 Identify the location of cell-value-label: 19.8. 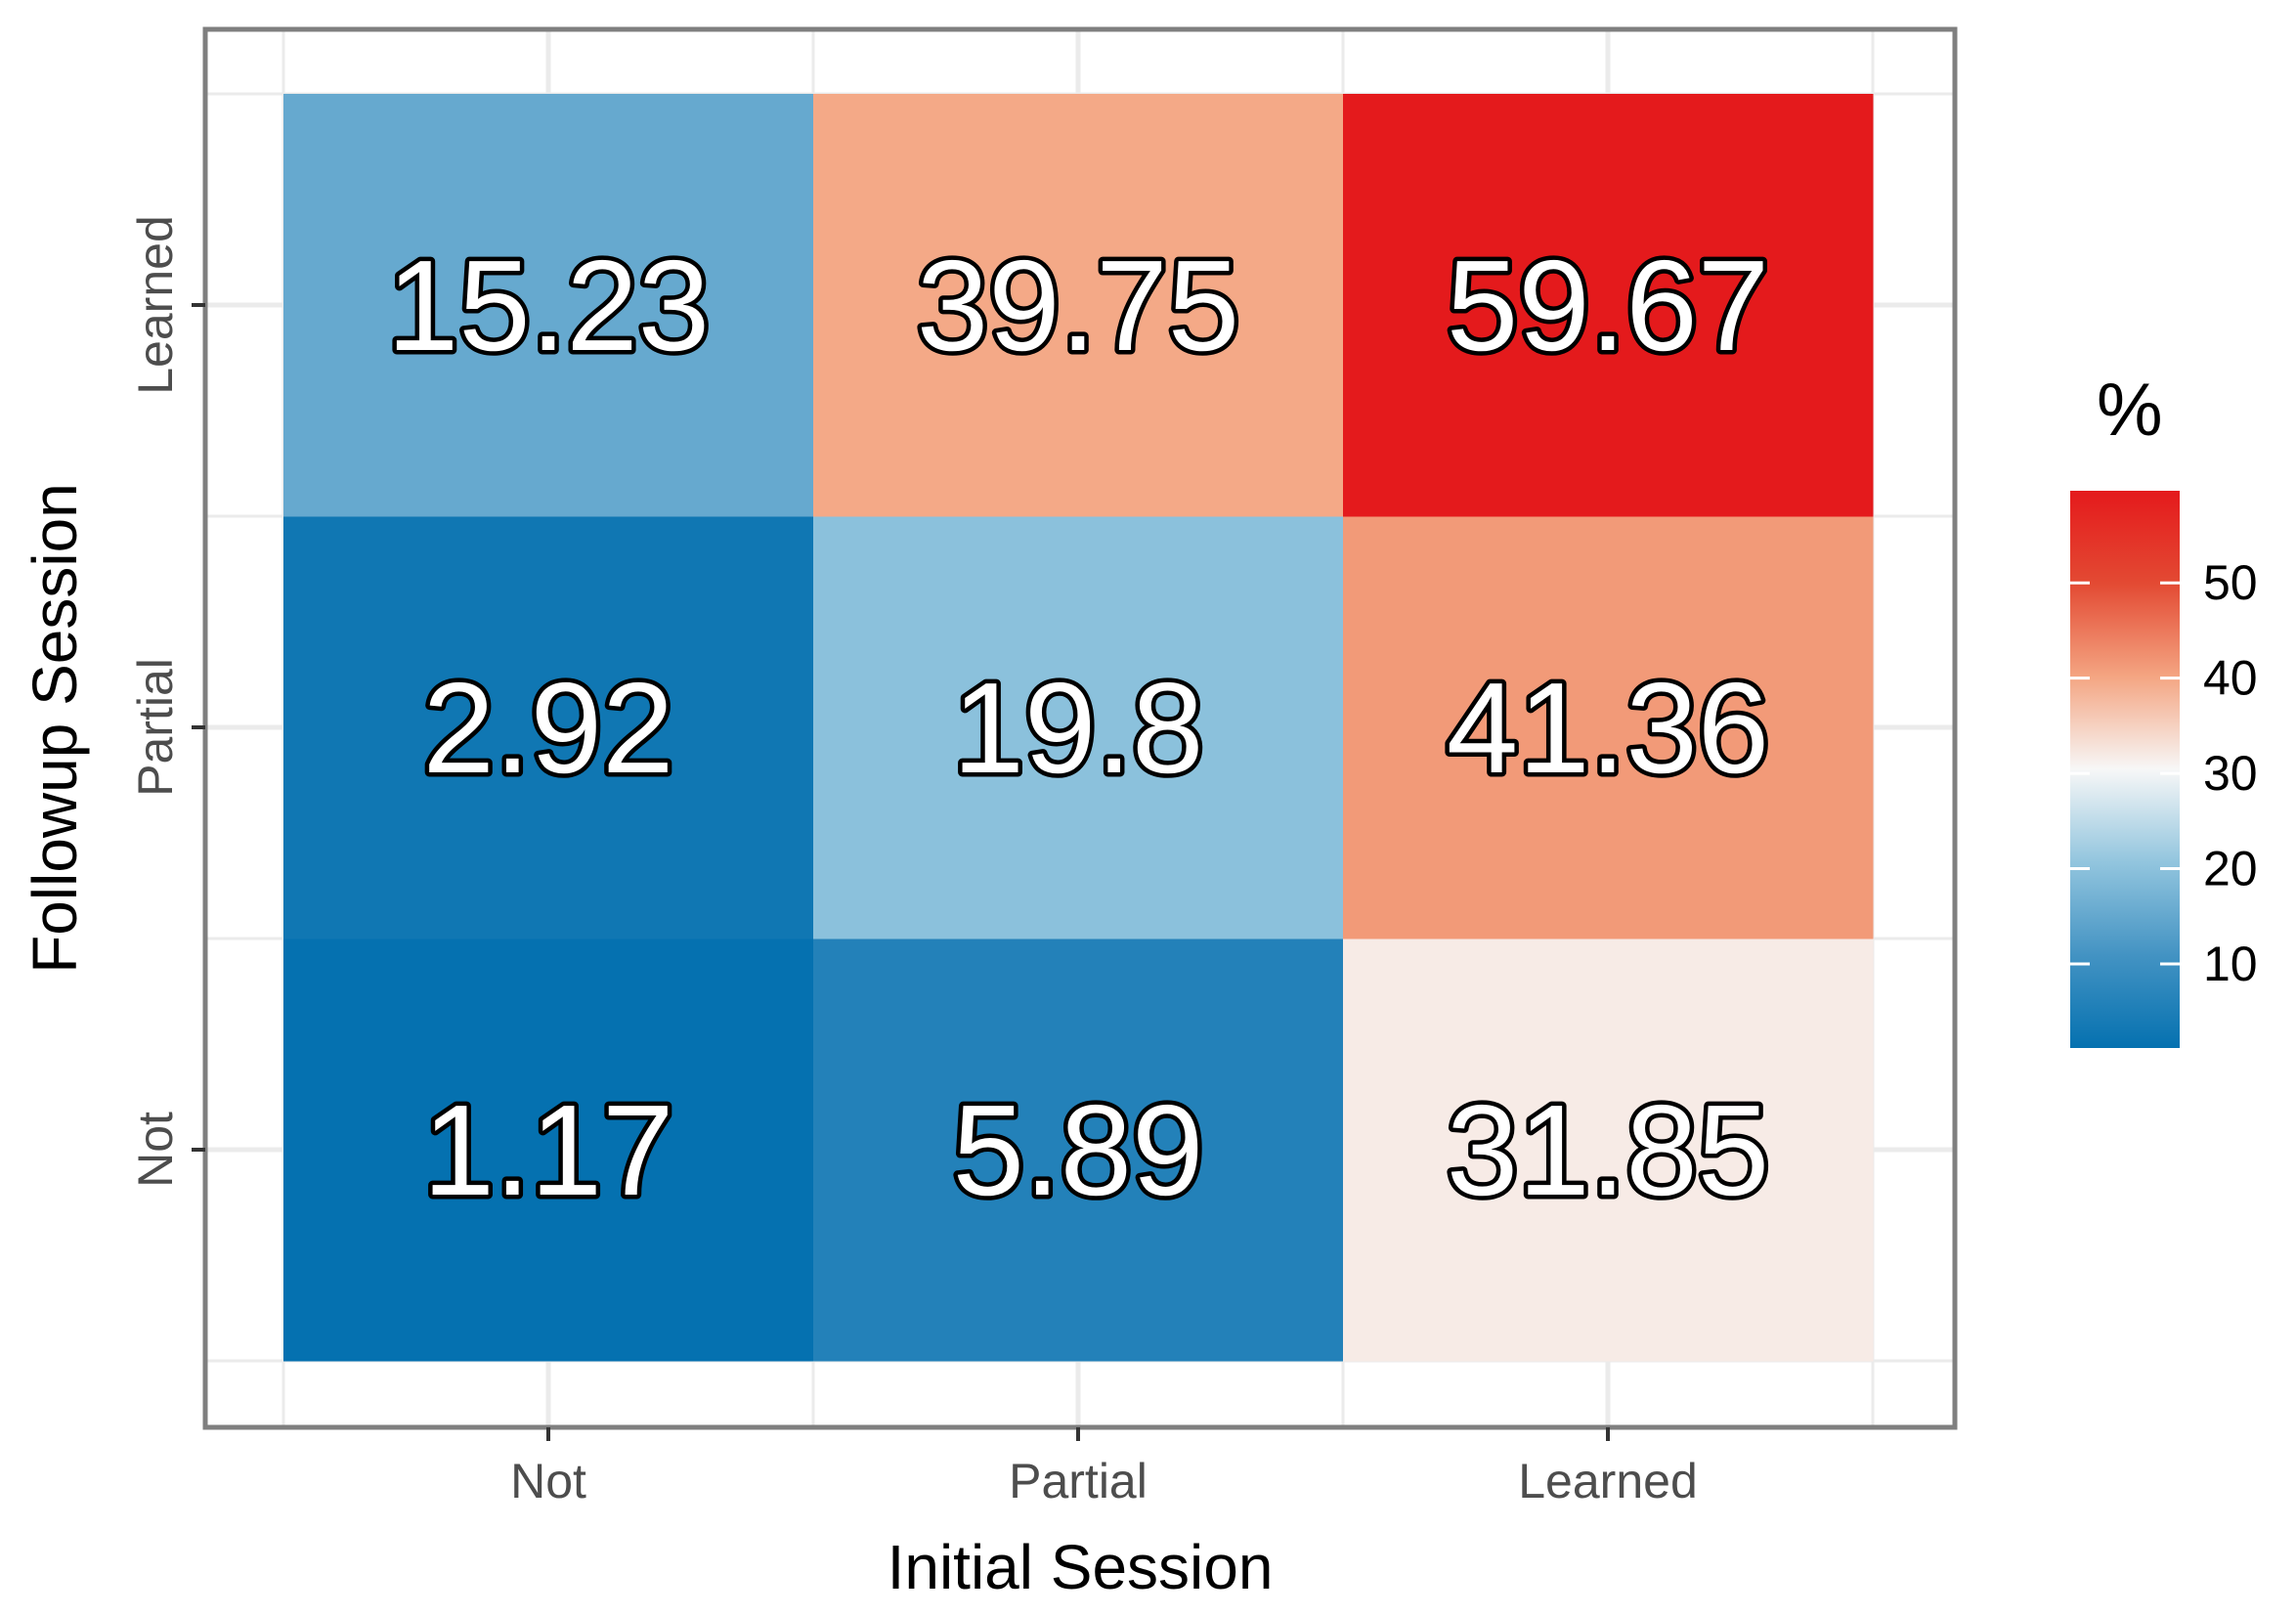
(1078, 728).